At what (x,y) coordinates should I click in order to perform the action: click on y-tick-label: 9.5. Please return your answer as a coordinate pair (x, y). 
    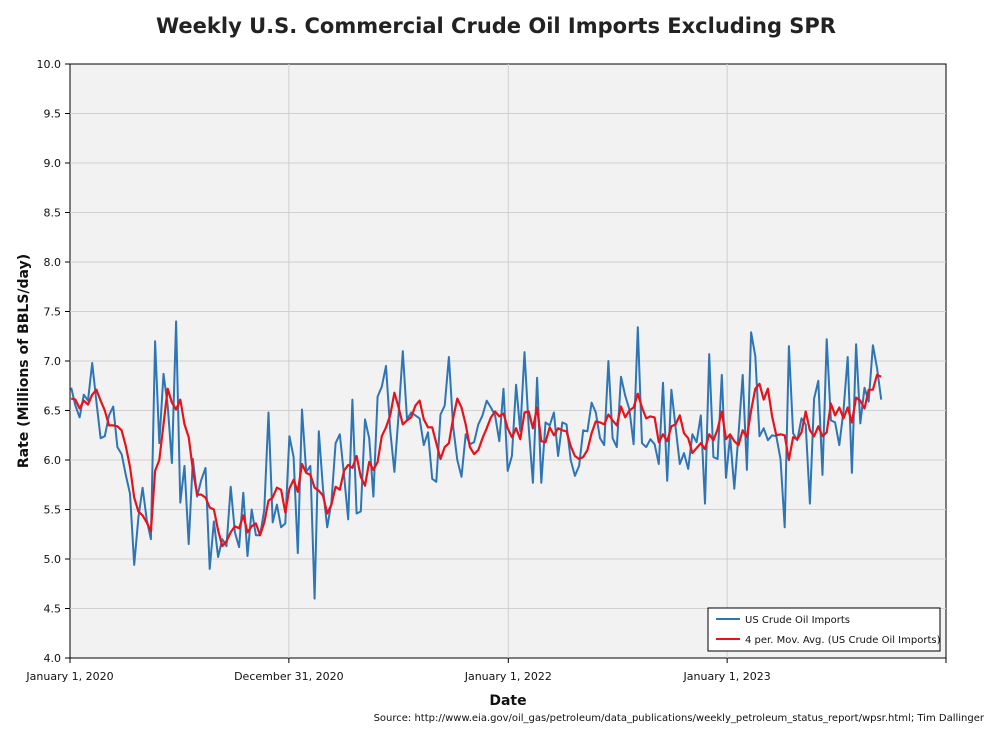
    Looking at the image, I should click on (53, 114).